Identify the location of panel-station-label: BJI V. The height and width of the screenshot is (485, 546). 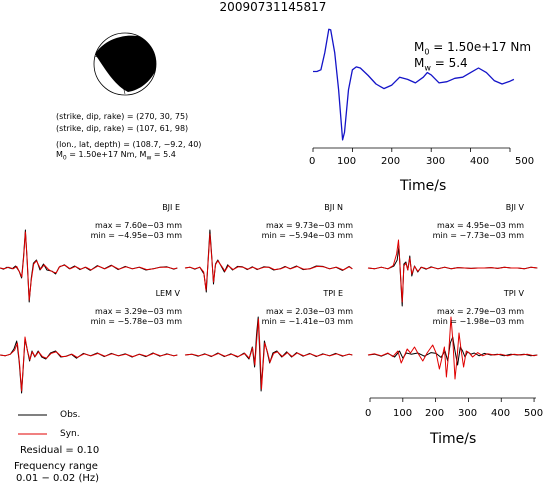
(514, 207).